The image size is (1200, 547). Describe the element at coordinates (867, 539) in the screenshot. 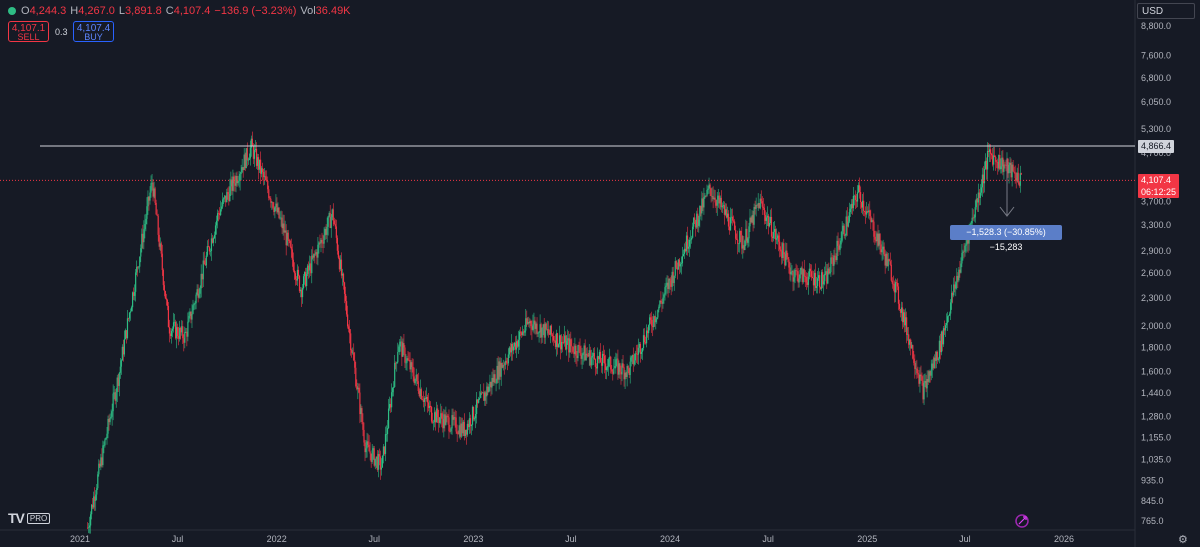

I see `time-axis-label: 2025` at that location.